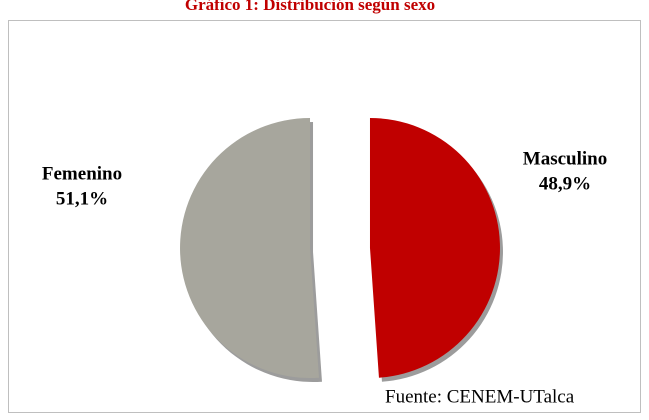  Describe the element at coordinates (310, 7) in the screenshot. I see `chart-title: Gráfico 1: Distribución según sexo` at that location.